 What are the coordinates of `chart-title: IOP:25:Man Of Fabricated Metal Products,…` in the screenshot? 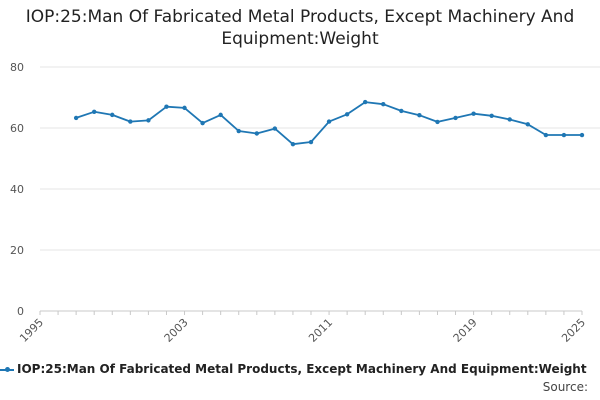 It's located at (300, 28).